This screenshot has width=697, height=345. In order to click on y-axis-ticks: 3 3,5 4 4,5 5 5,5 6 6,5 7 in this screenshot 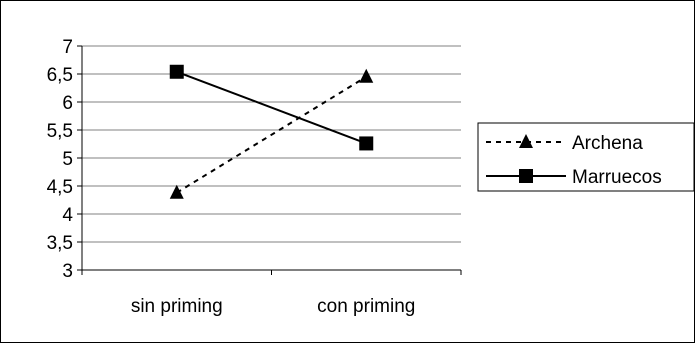, I will do `click(64, 159)`.